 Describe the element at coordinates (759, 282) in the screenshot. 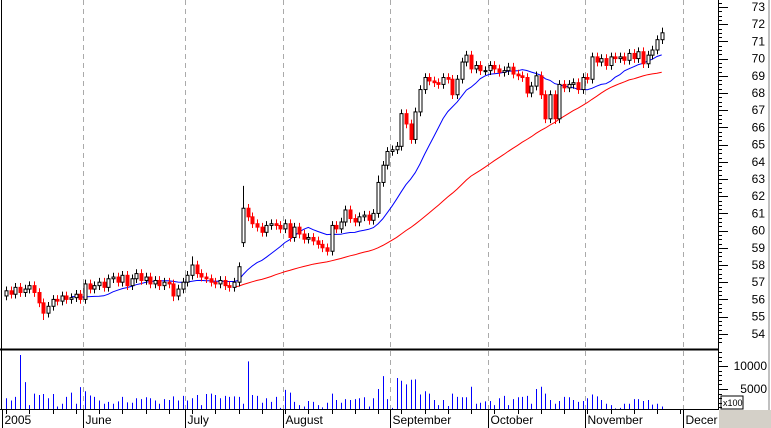

I see `price-tick-label: 57` at that location.